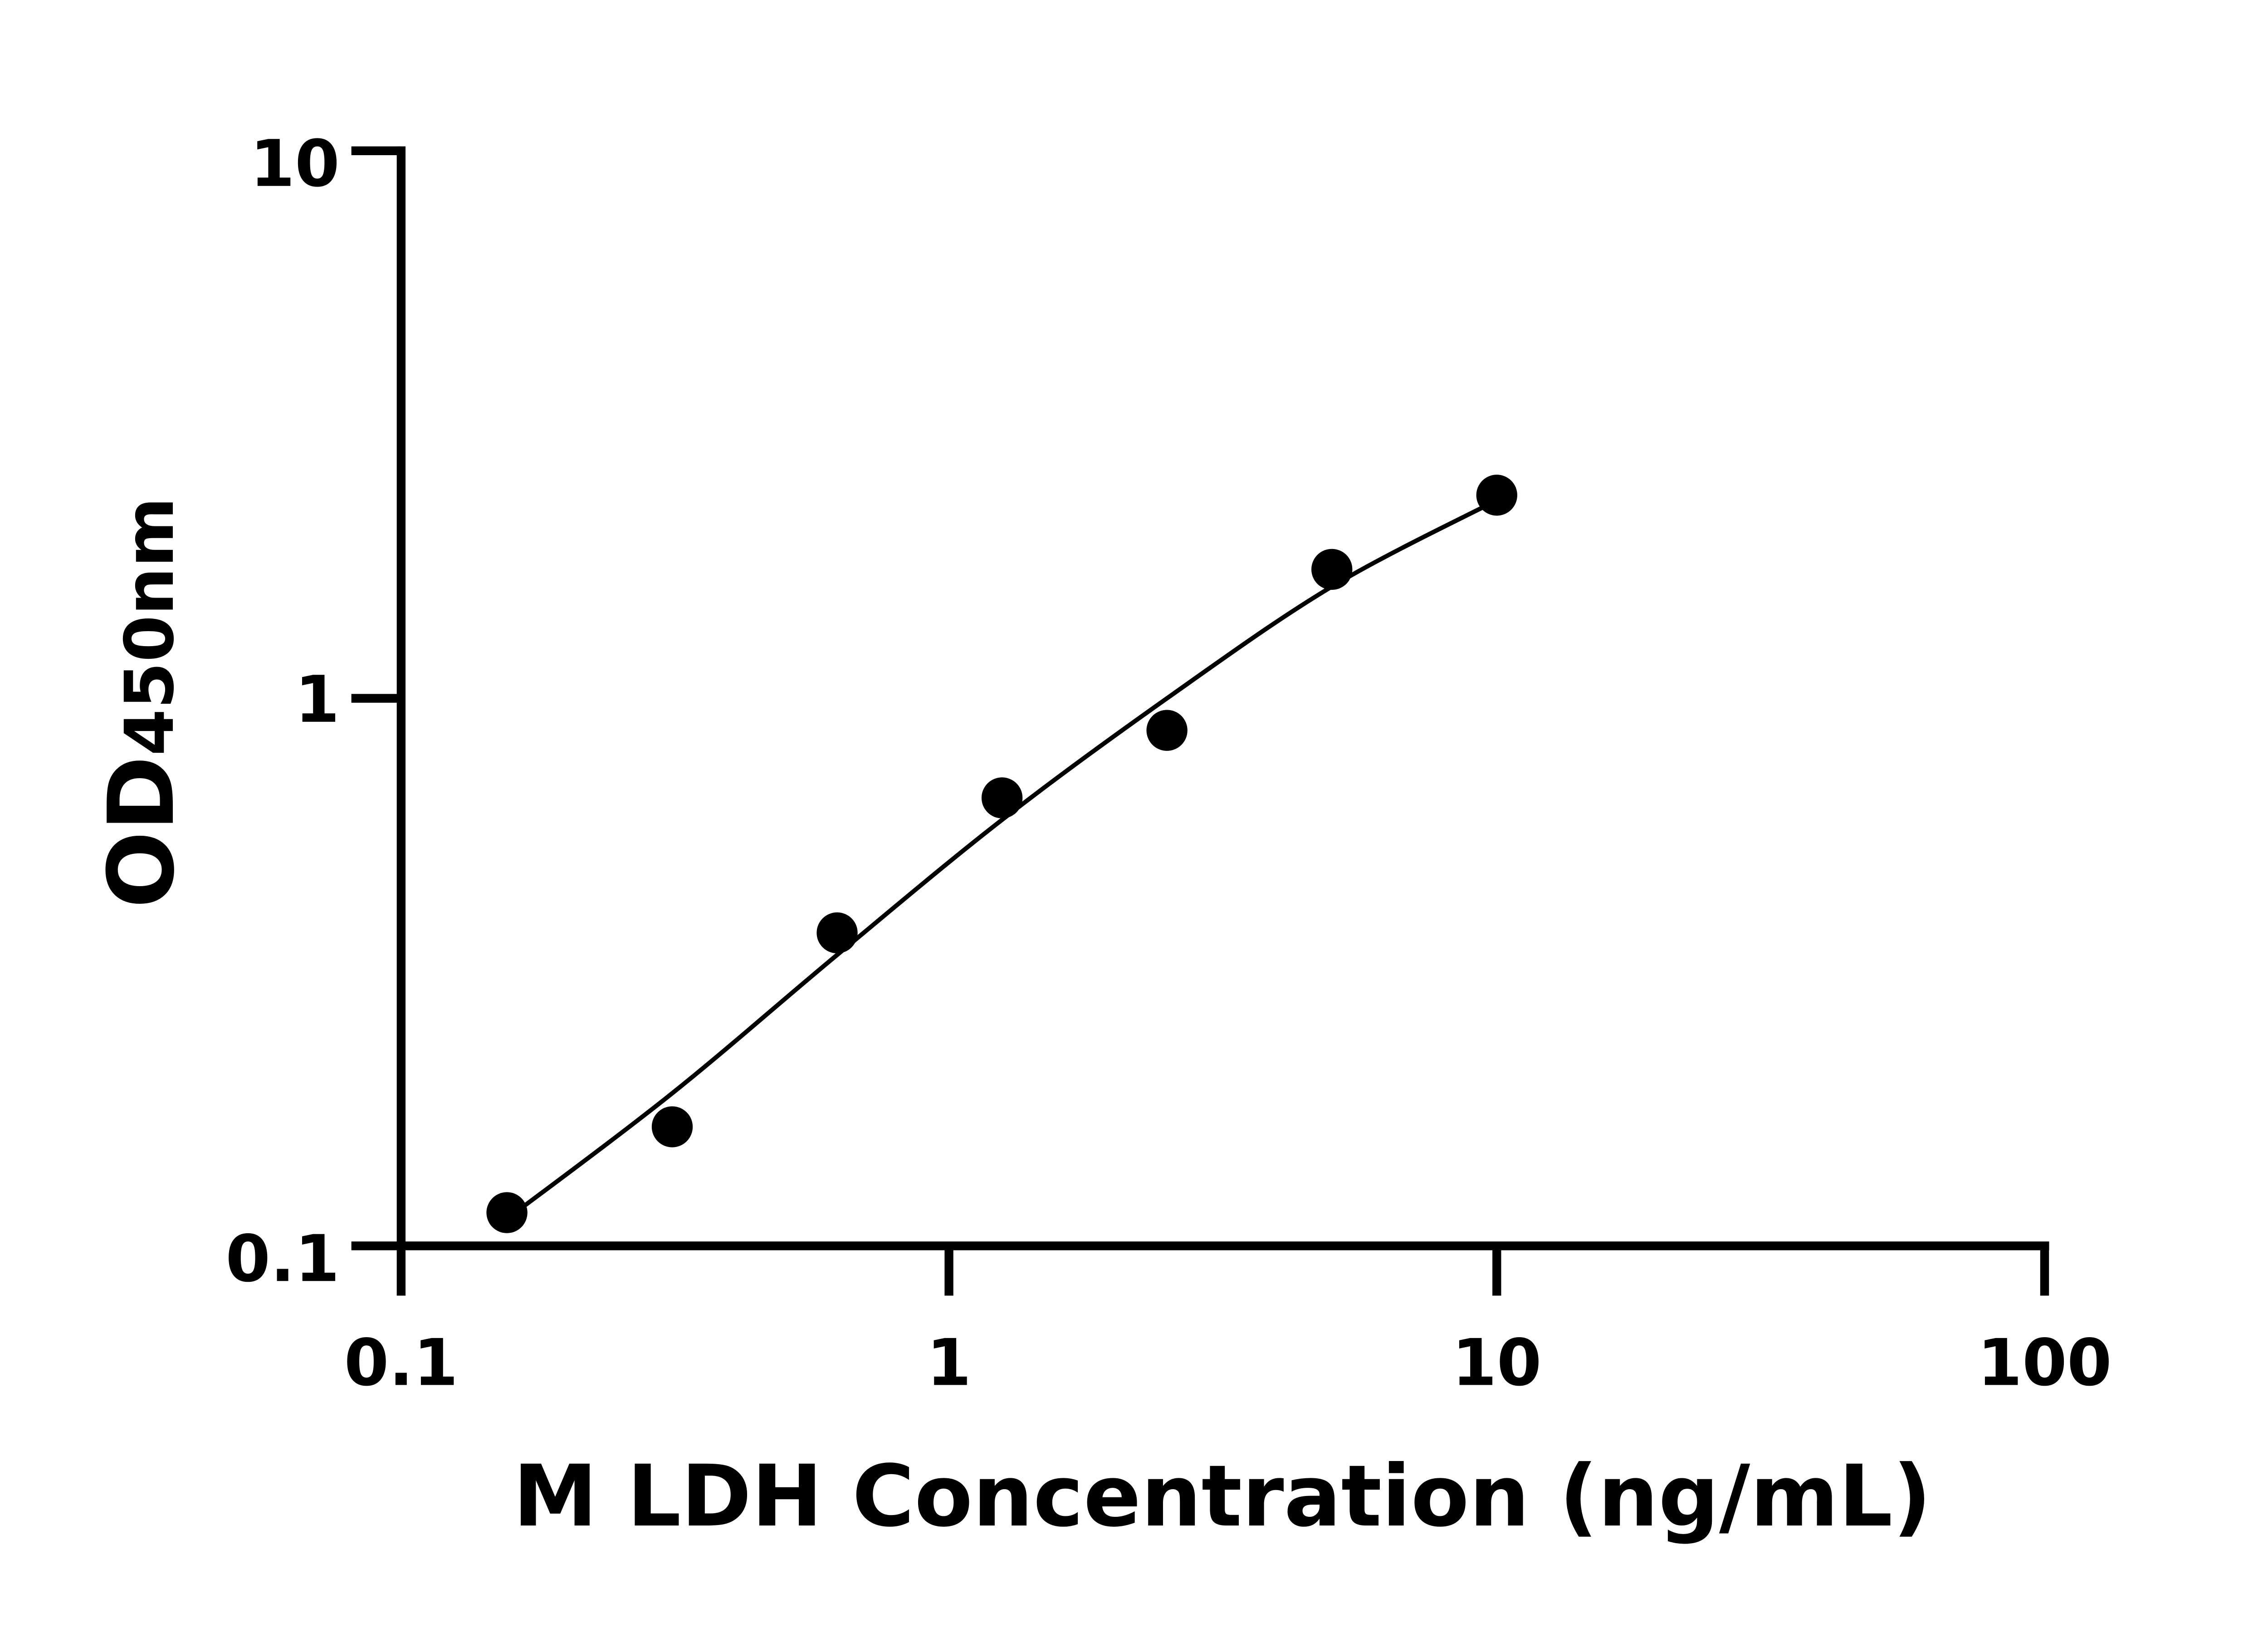 The width and height of the screenshot is (2268, 1628). Describe the element at coordinates (150, 626) in the screenshot. I see `y-axis-label-sub: 450nm` at that location.